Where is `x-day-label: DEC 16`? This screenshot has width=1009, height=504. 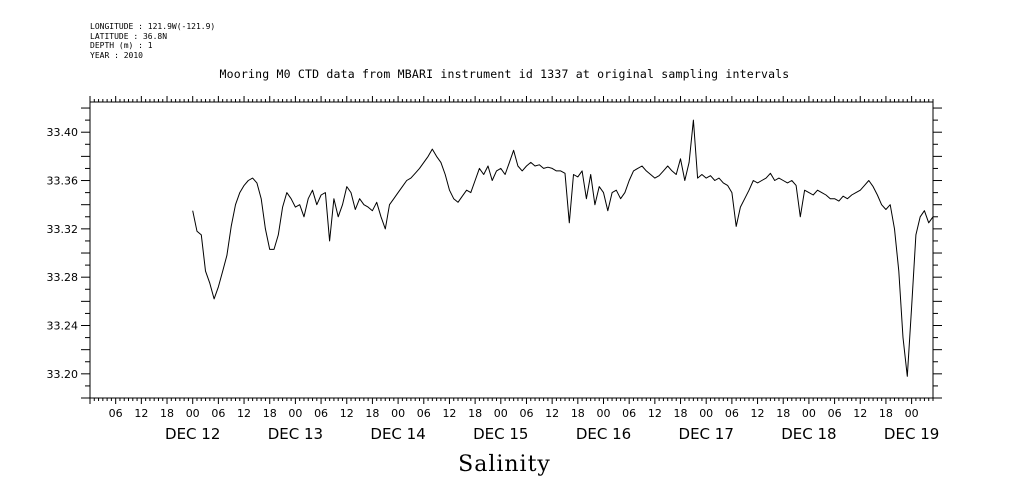
x-day-label: DEC 16 is located at coordinates (603, 434).